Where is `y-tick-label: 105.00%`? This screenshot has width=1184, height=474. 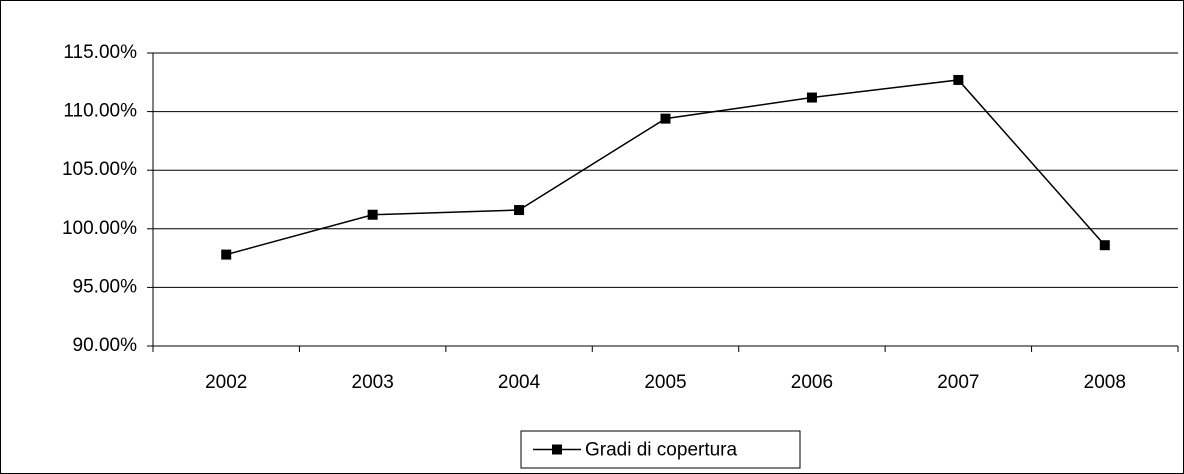 y-tick-label: 105.00% is located at coordinates (99, 169).